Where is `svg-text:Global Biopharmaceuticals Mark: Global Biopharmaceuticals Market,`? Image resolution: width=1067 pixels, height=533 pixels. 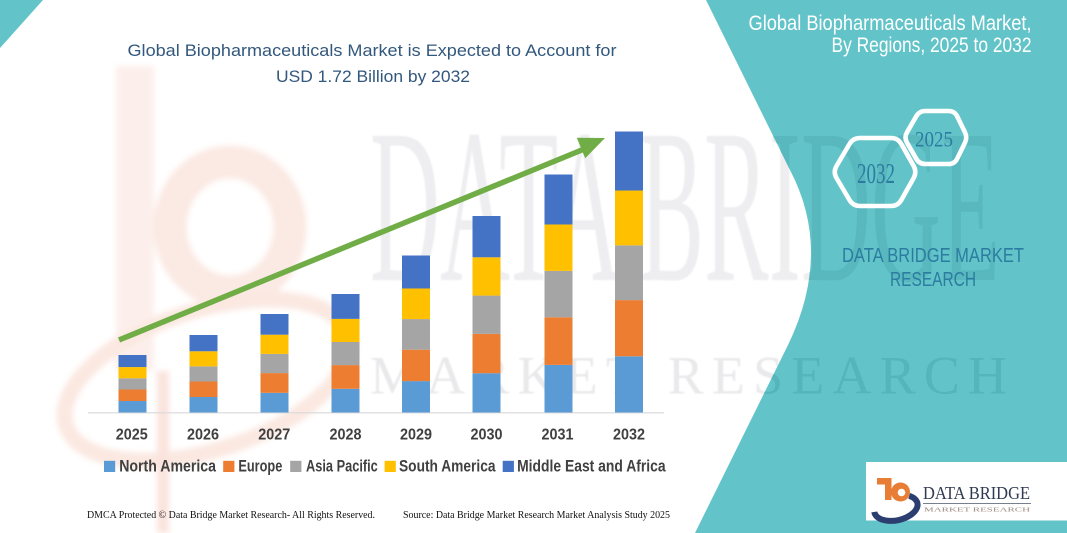 svg-text:Global Biopharmaceuticals Mark: Global Biopharmaceuticals Market, is located at coordinates (890, 23).